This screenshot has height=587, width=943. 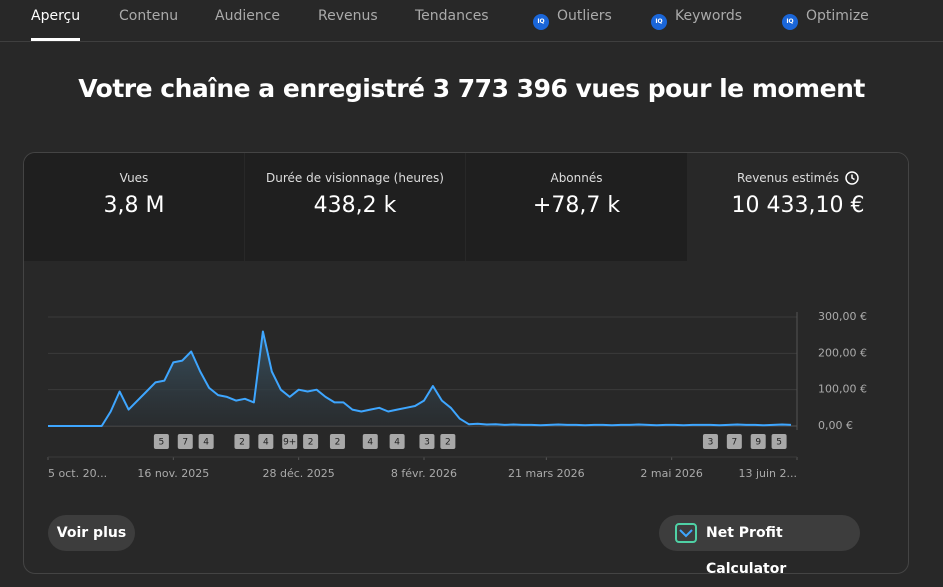 I want to click on metric-tile: Durée de visionnage (heures) 438,2 k, so click(x=355, y=207).